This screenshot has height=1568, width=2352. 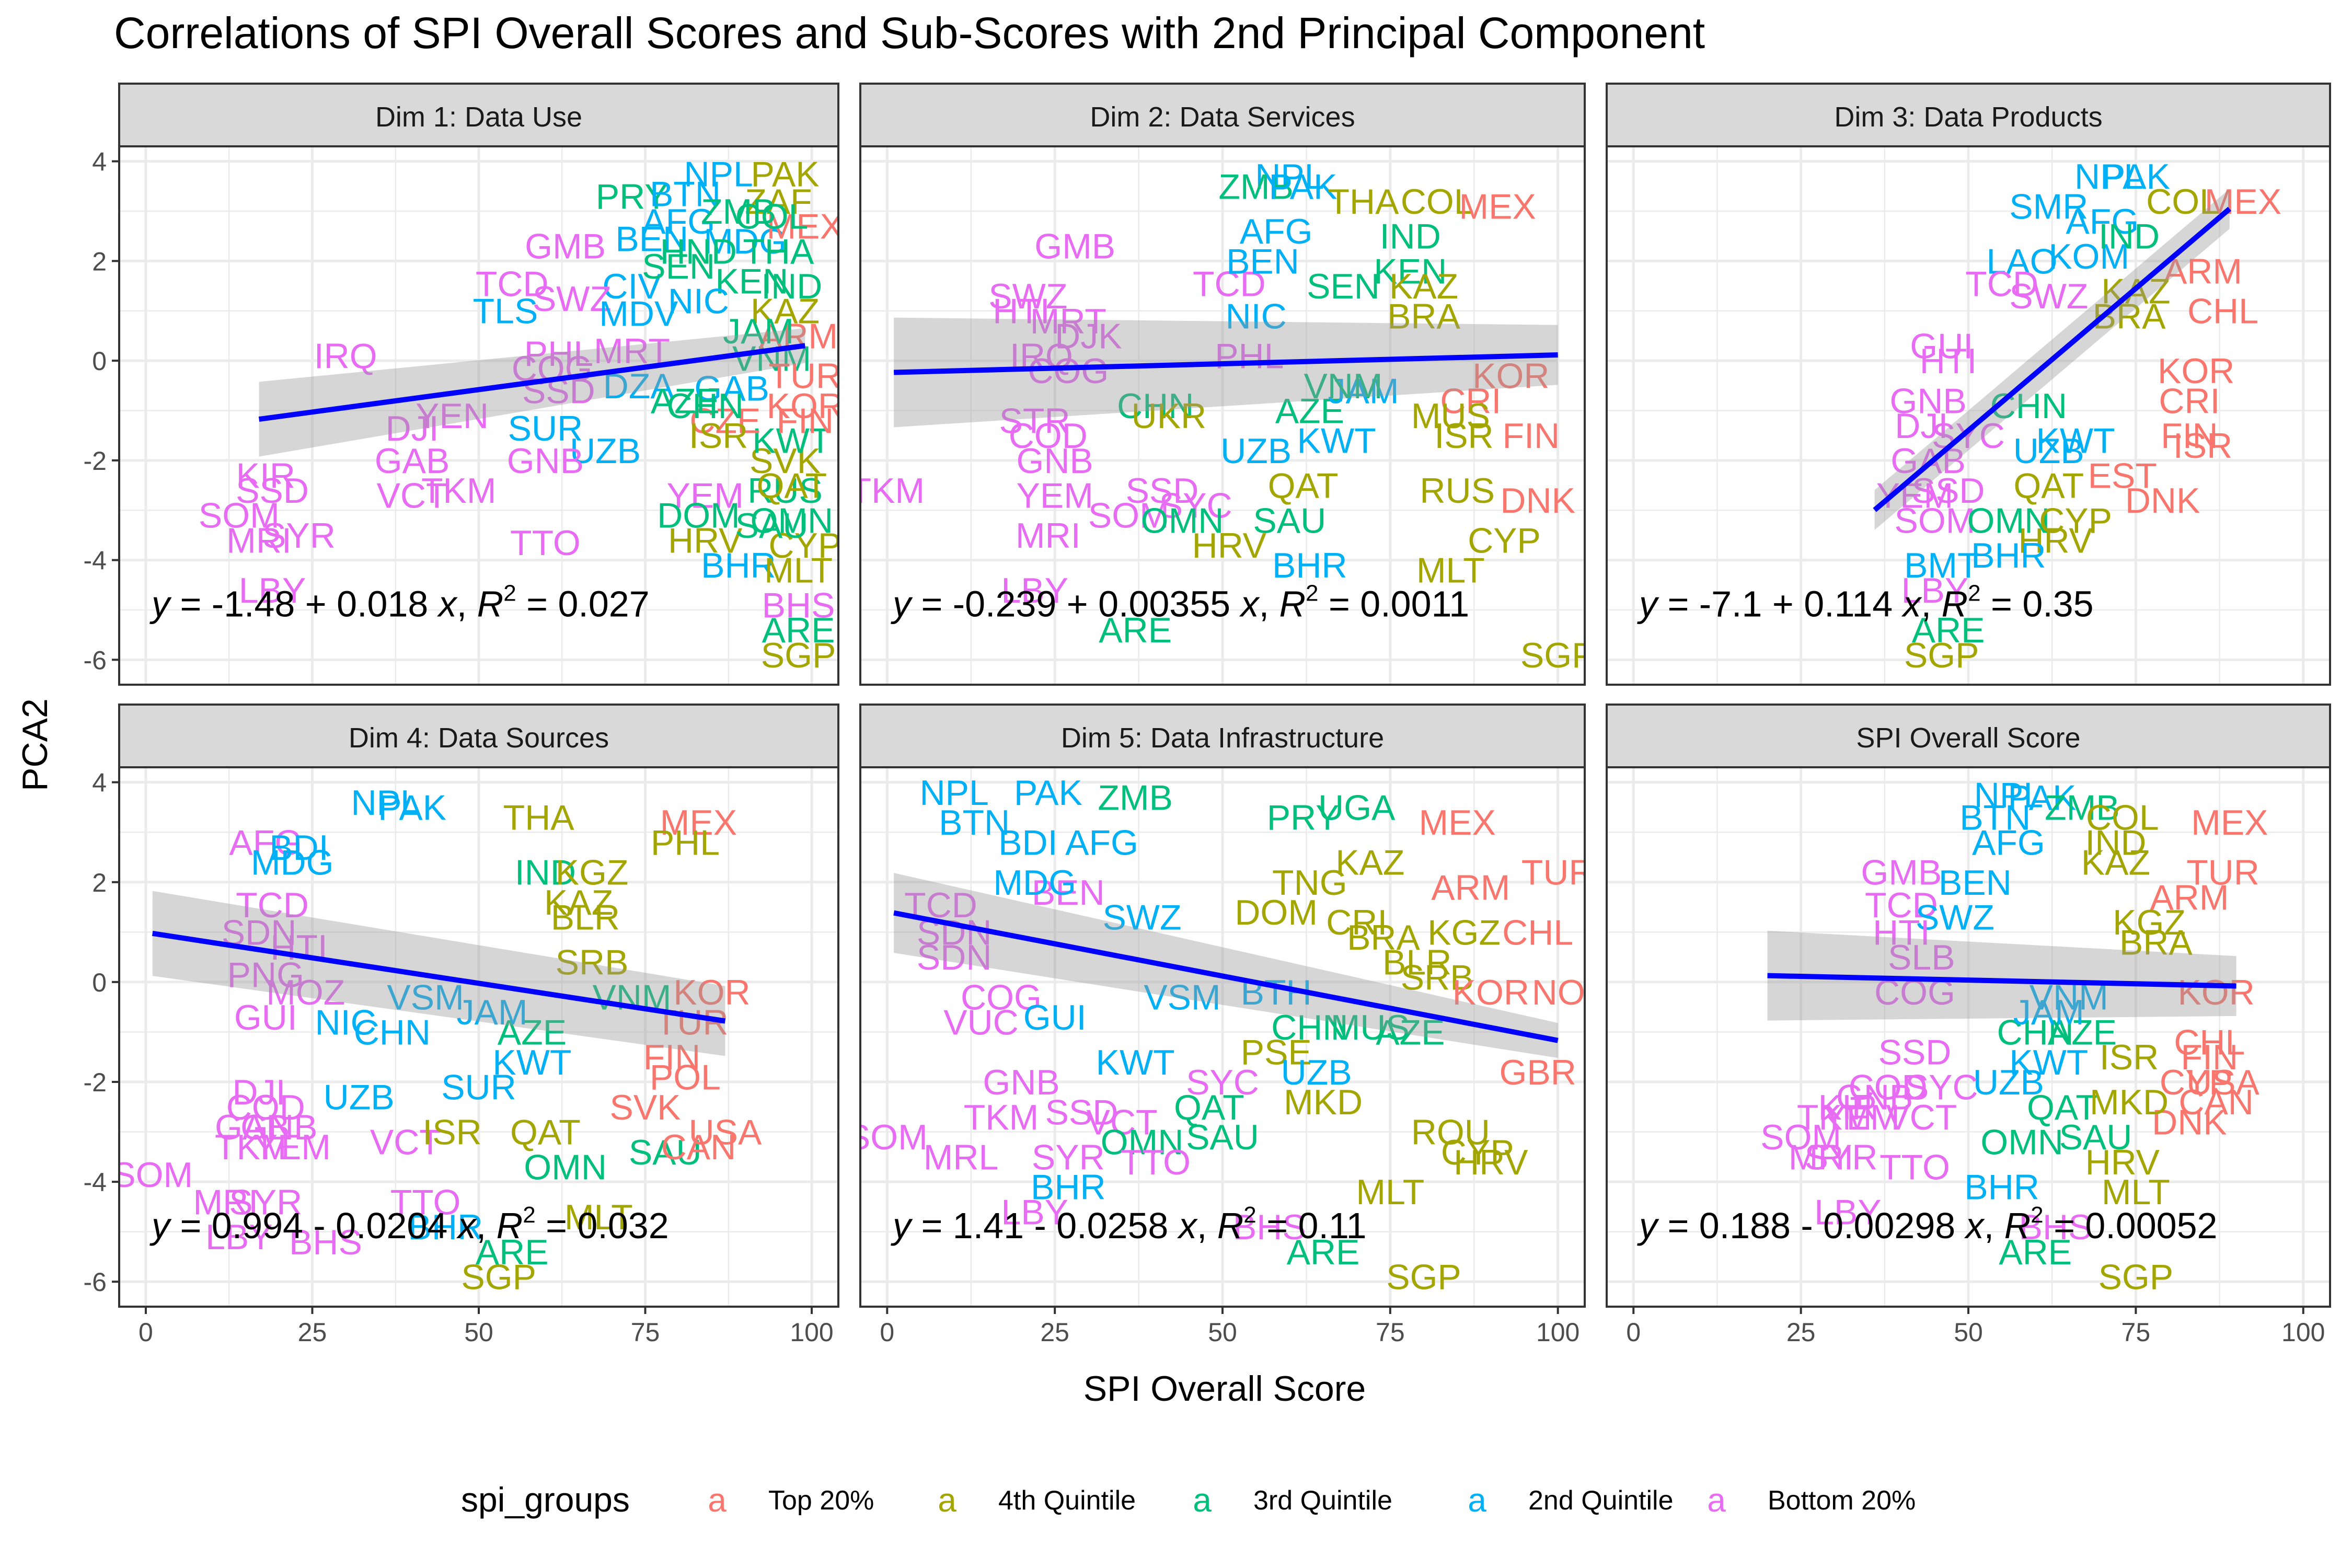 What do you see at coordinates (512, 284) in the screenshot?
I see `data-point-label: TCD` at bounding box center [512, 284].